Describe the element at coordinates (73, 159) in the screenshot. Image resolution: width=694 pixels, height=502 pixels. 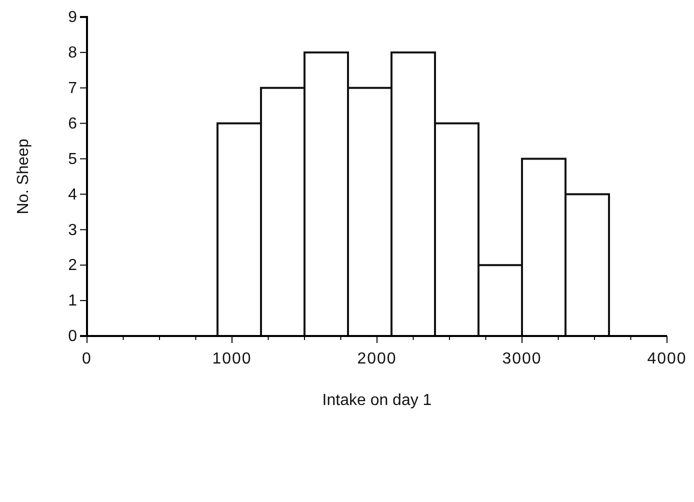
I see `y-tick-label: 5` at that location.